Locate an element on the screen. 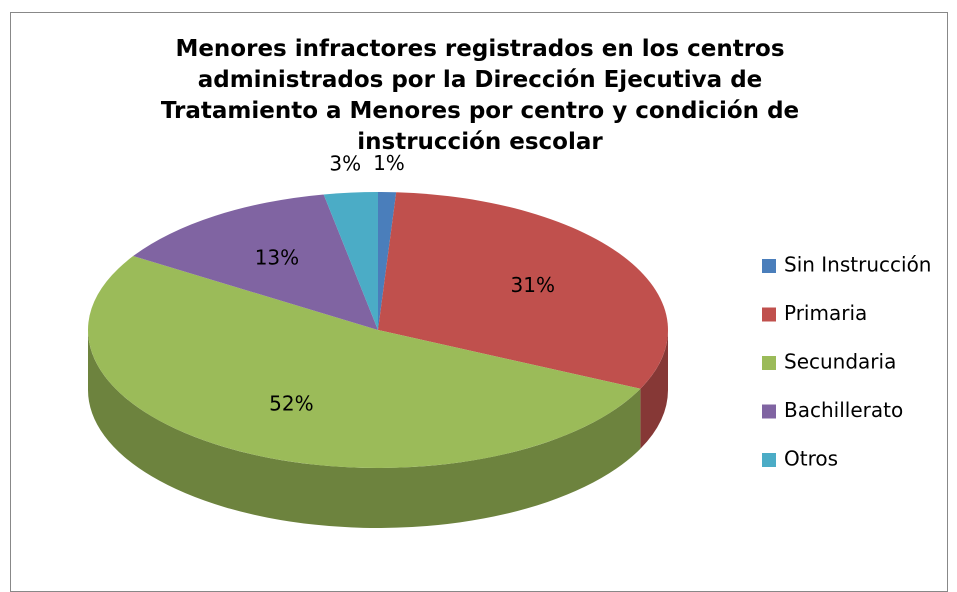 The height and width of the screenshot is (592, 957). legend-label: Primaria is located at coordinates (825, 313).